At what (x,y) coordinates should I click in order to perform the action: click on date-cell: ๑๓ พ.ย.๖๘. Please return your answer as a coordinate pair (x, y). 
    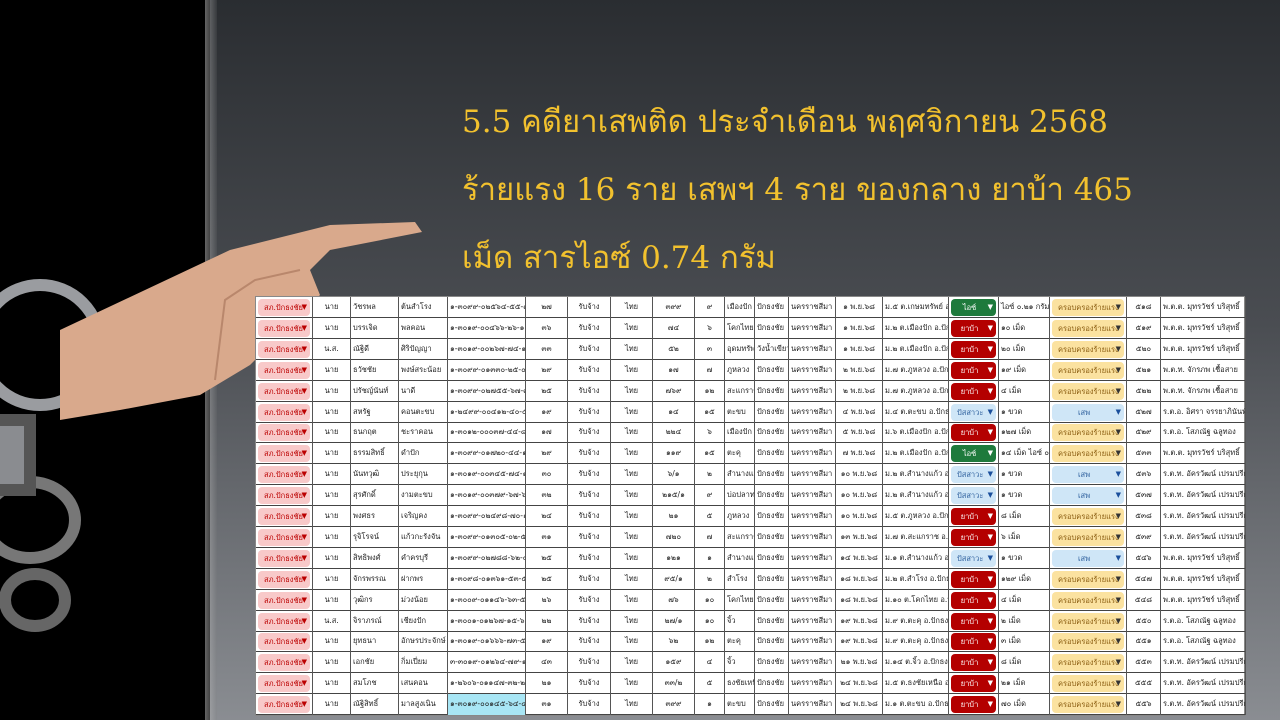
    Looking at the image, I should click on (859, 537).